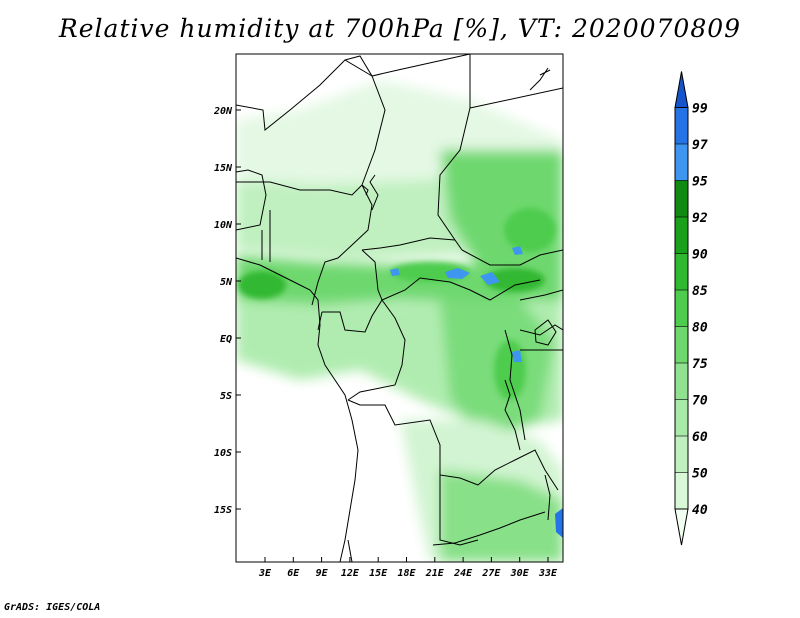 This screenshot has width=800, height=618. I want to click on lon-tick-label: 27E, so click(491, 573).